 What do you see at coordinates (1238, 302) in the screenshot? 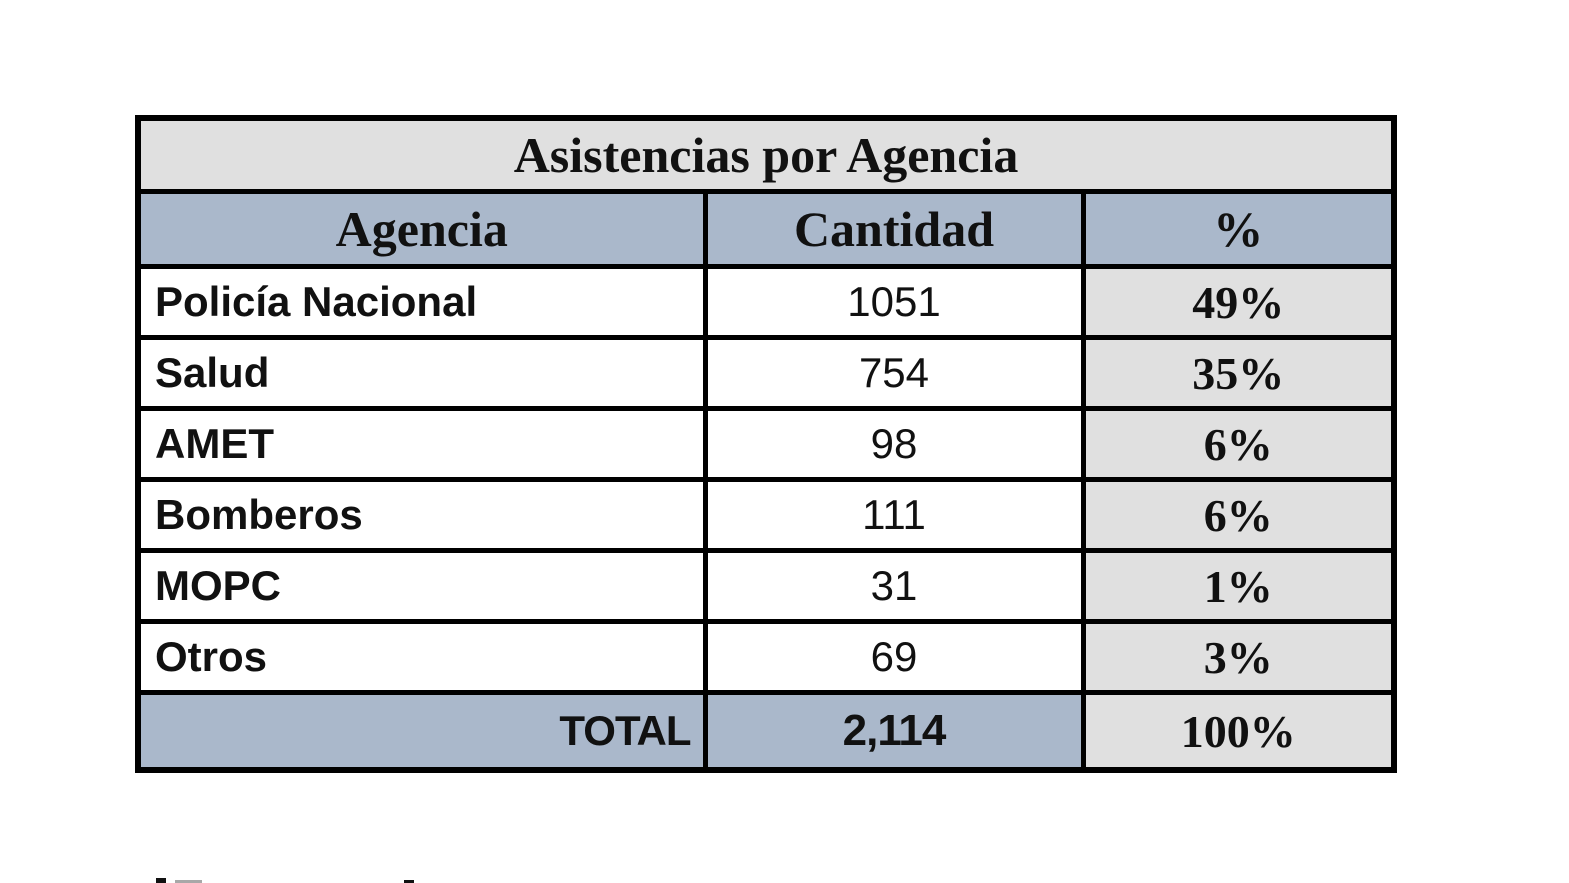
I see `agency-percent: 49%` at bounding box center [1238, 302].